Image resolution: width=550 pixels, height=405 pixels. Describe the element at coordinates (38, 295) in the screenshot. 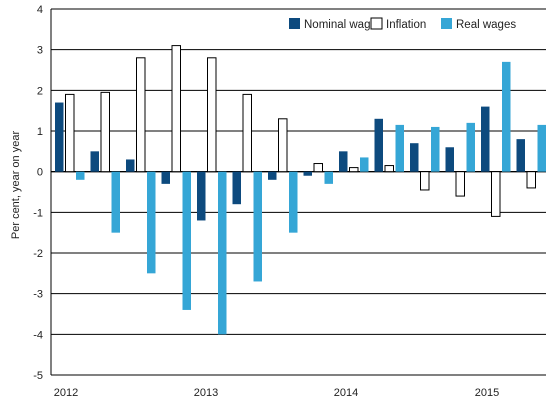

I see `y-tick-label: -3` at that location.